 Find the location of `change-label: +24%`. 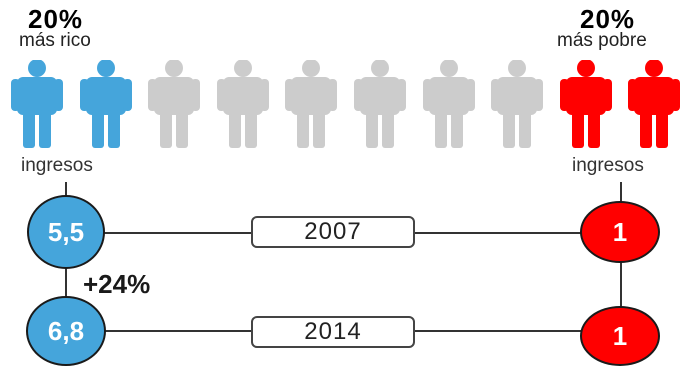

change-label: +24% is located at coordinates (117, 284).